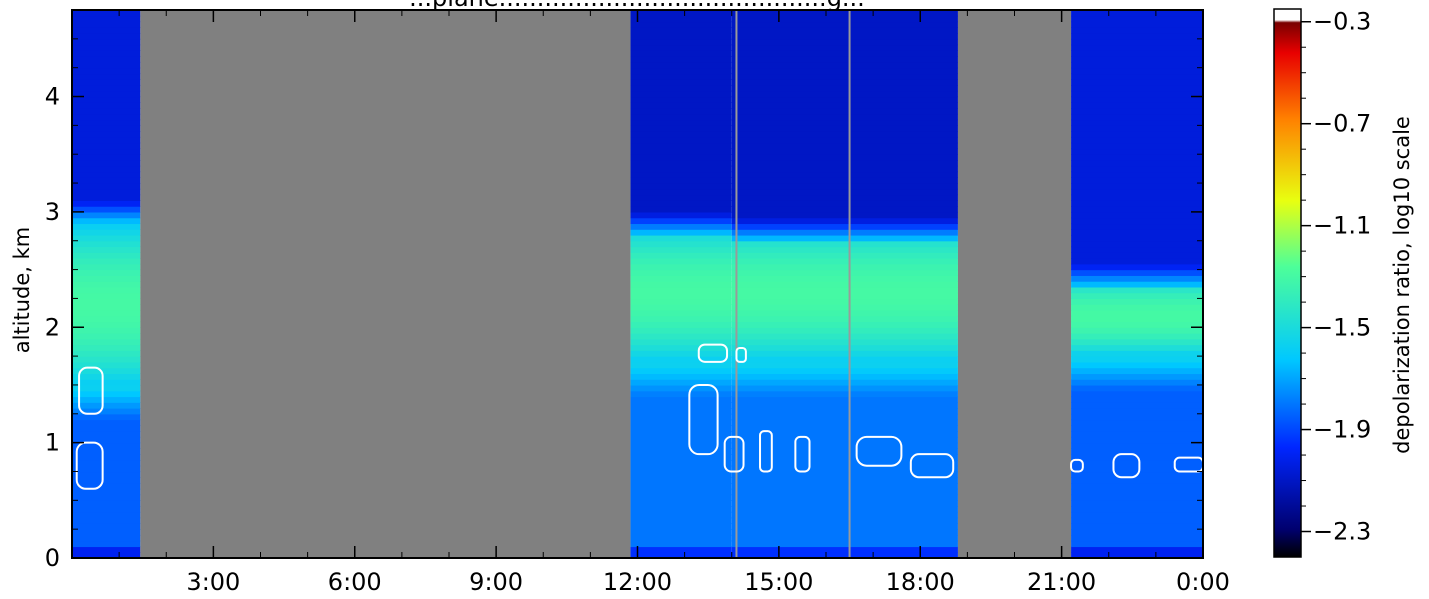  Describe the element at coordinates (496, 582) in the screenshot. I see `x-tick-label: 9:00` at that location.